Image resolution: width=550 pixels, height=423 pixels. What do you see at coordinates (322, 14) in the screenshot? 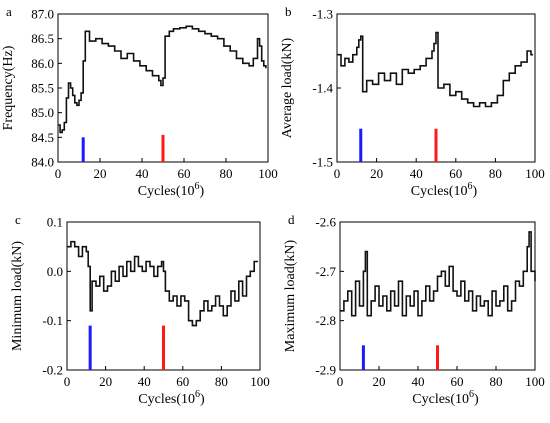
I see `y-tick-label: -1.3` at bounding box center [322, 14].